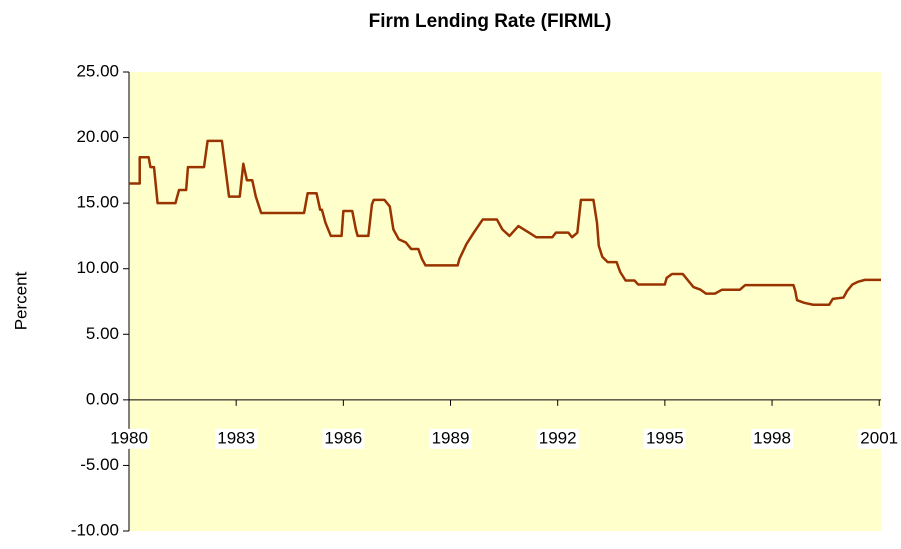 The height and width of the screenshot is (549, 901). What do you see at coordinates (20, 300) in the screenshot?
I see `y-axis-label: Percent` at bounding box center [20, 300].